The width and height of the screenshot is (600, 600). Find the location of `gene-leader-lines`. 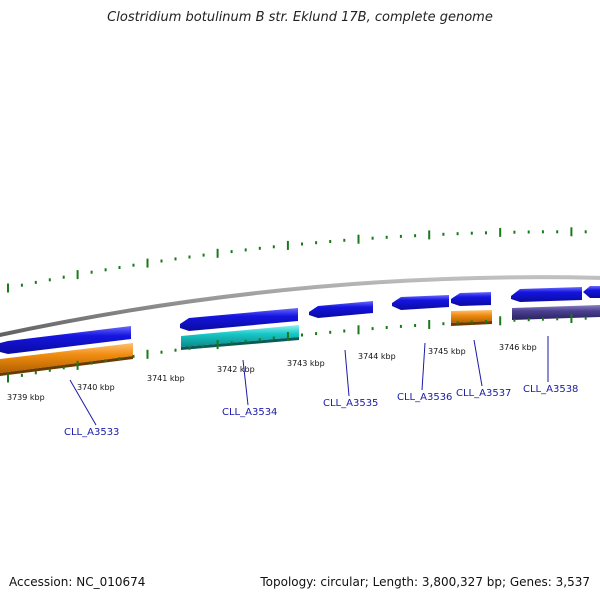

gene-leader-lines is located at coordinates (309, 381).